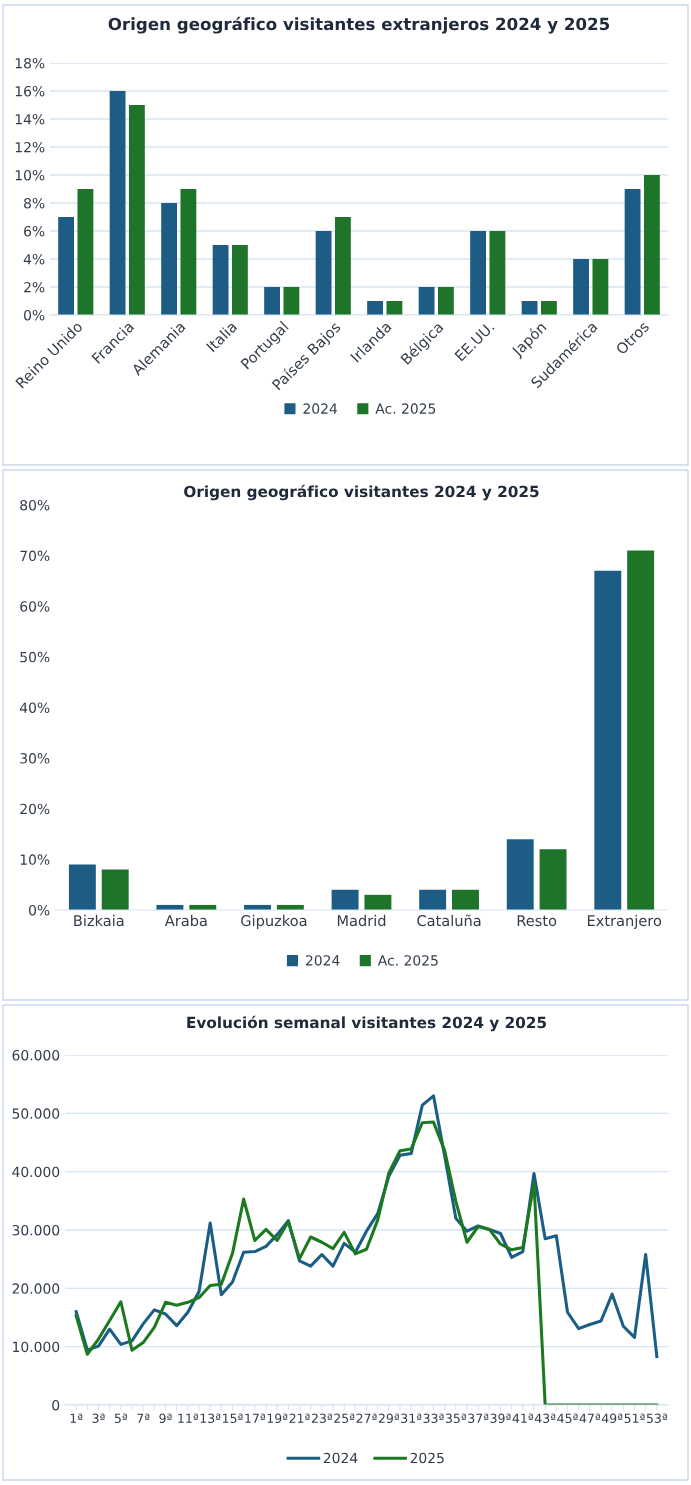 The height and width of the screenshot is (1485, 691). I want to click on x-tick-label: 17ª, so click(255, 1418).